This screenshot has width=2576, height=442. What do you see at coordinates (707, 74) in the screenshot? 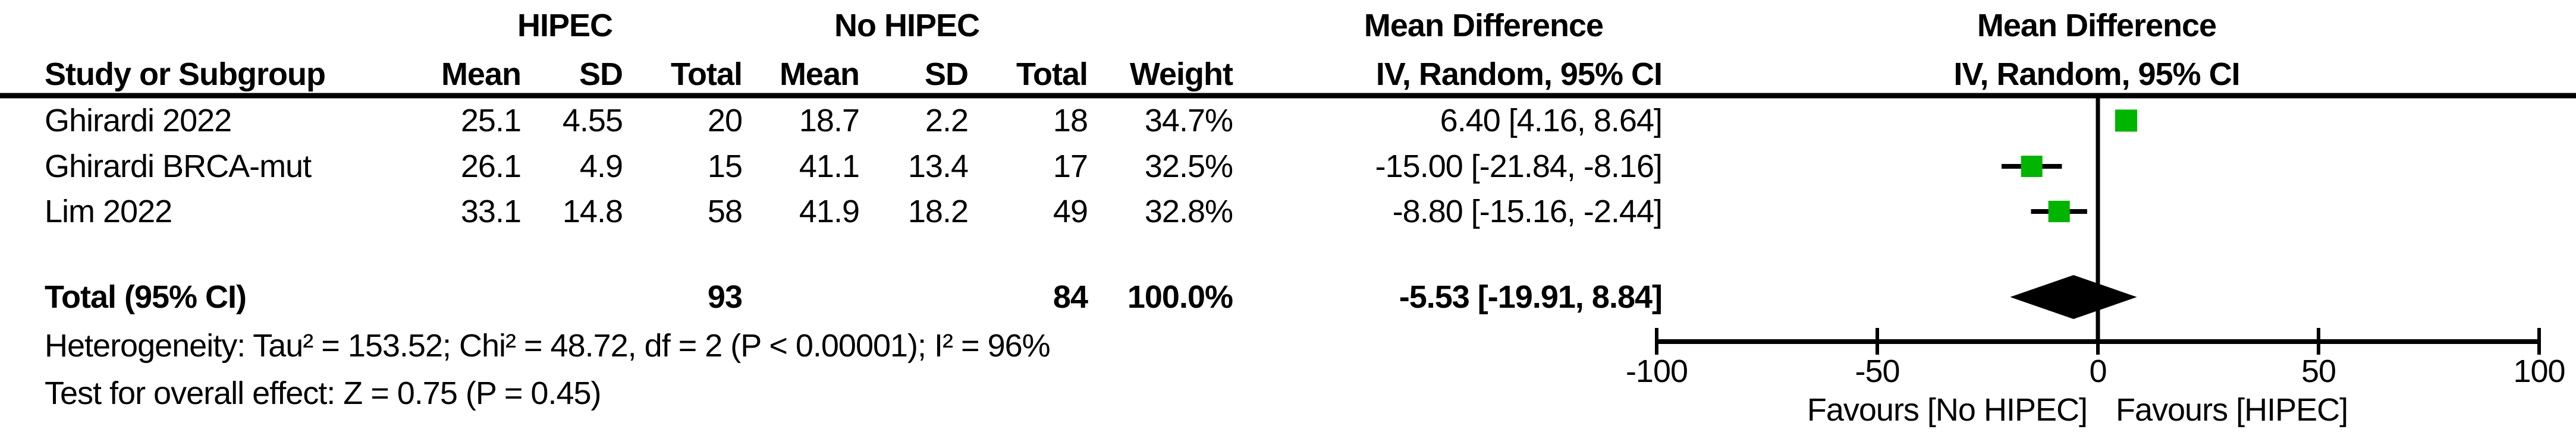
I see `col-header-total-1: Total` at bounding box center [707, 74].